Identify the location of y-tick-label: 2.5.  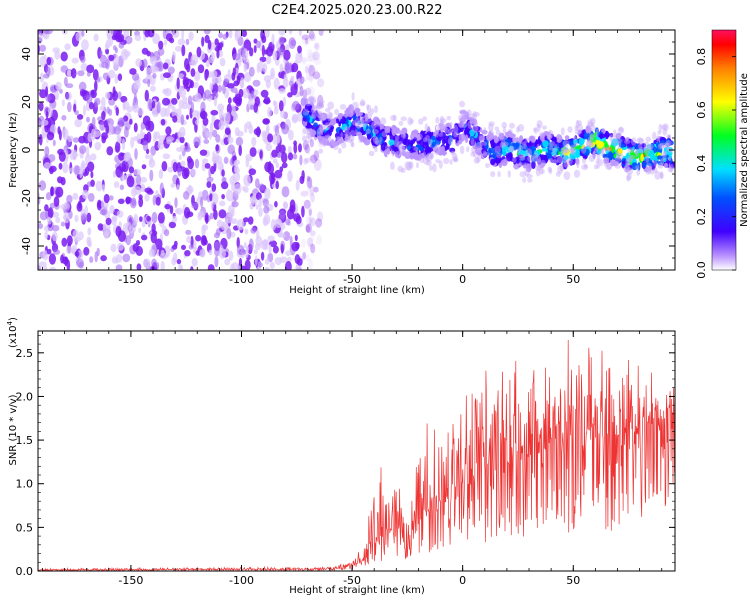
(25, 353).